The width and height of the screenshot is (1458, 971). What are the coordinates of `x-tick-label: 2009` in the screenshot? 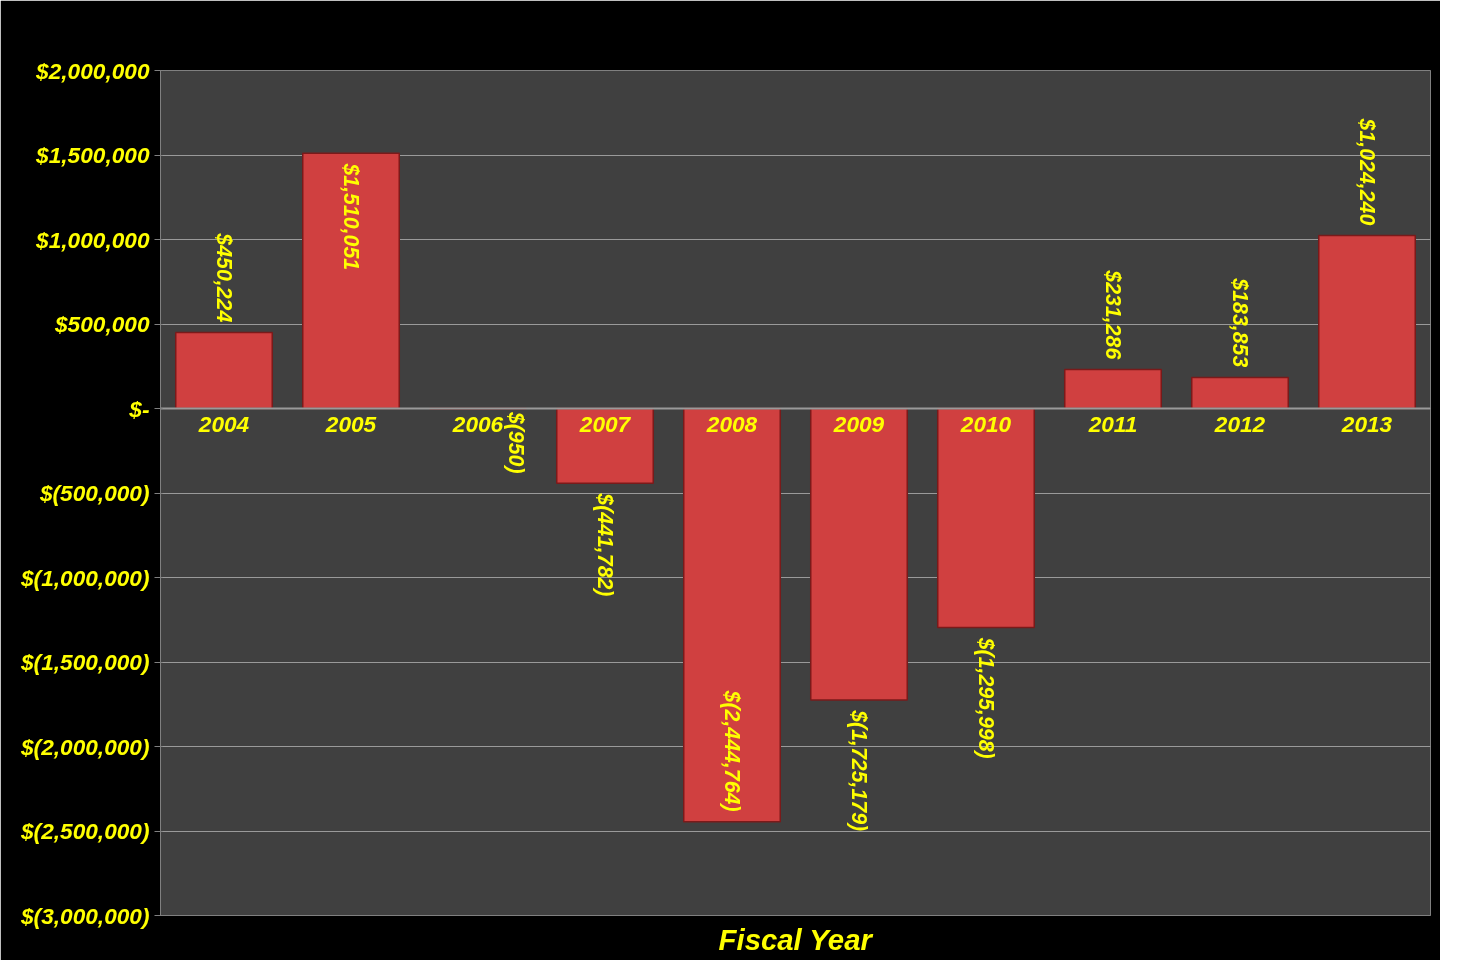 It's located at (858, 423).